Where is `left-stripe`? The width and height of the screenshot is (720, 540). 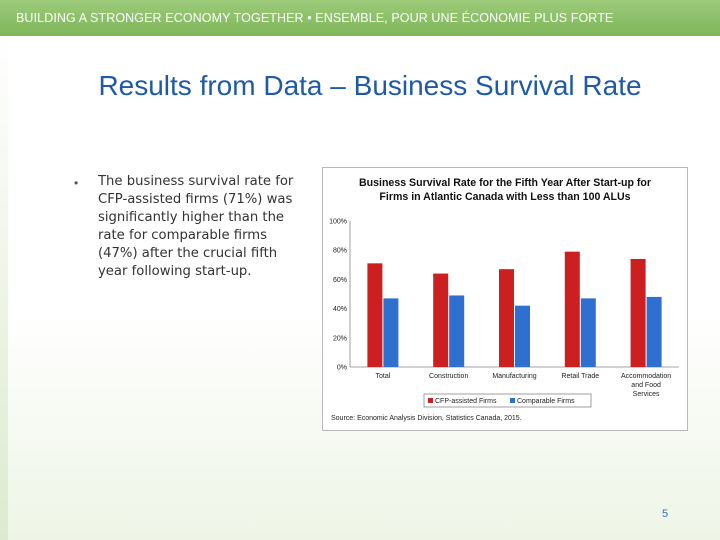
left-stripe is located at coordinates (4, 288).